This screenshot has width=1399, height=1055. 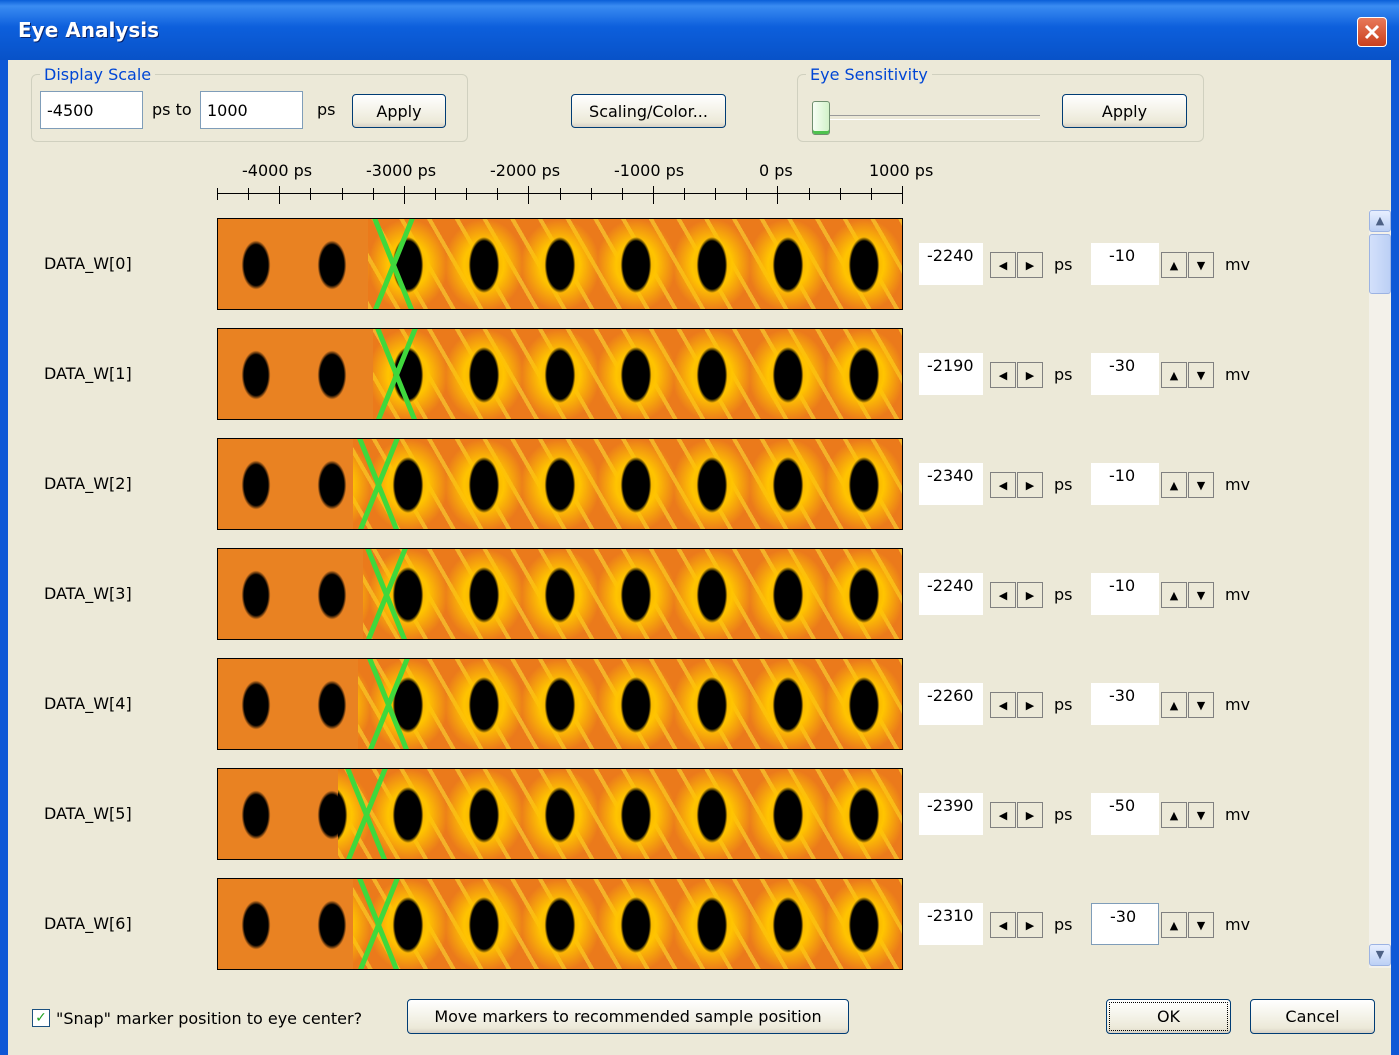 I want to click on ps-value: -2340, so click(x=951, y=484).